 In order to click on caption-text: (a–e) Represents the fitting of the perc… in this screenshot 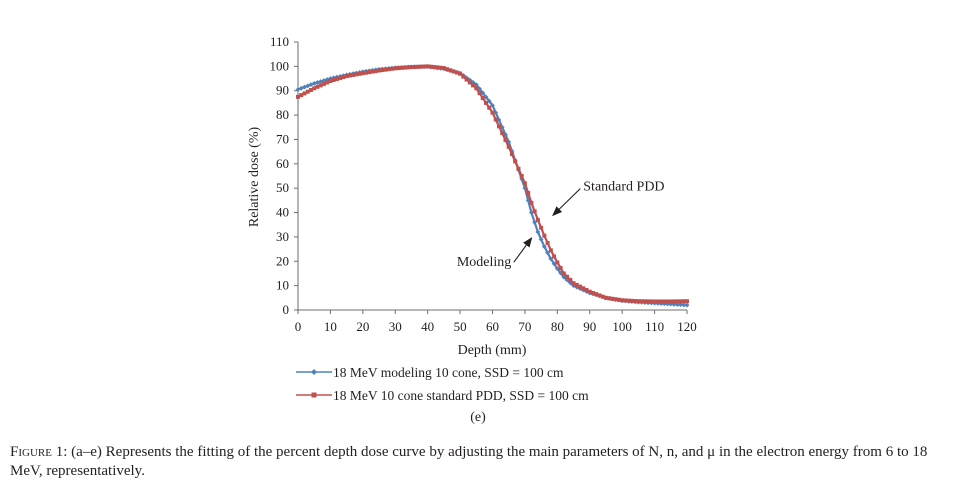, I will do `click(469, 461)`.